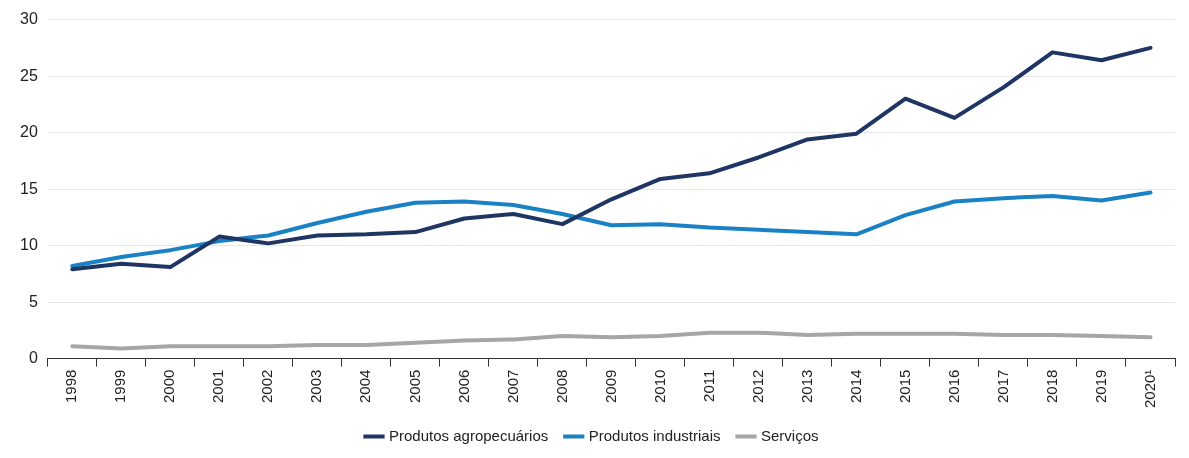 The image size is (1189, 458). What do you see at coordinates (904, 386) in the screenshot?
I see `x-tick-label: 2015` at bounding box center [904, 386].